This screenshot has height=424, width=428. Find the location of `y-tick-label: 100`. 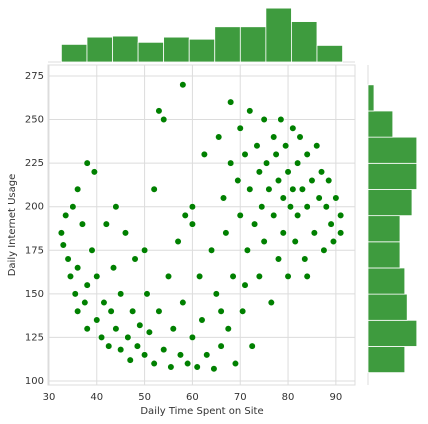

y-tick-label: 100 is located at coordinates (34, 381).